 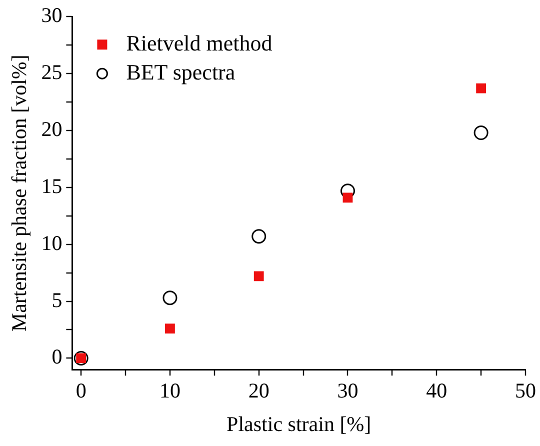 I want to click on x-tick-label: 40, so click(x=437, y=390).